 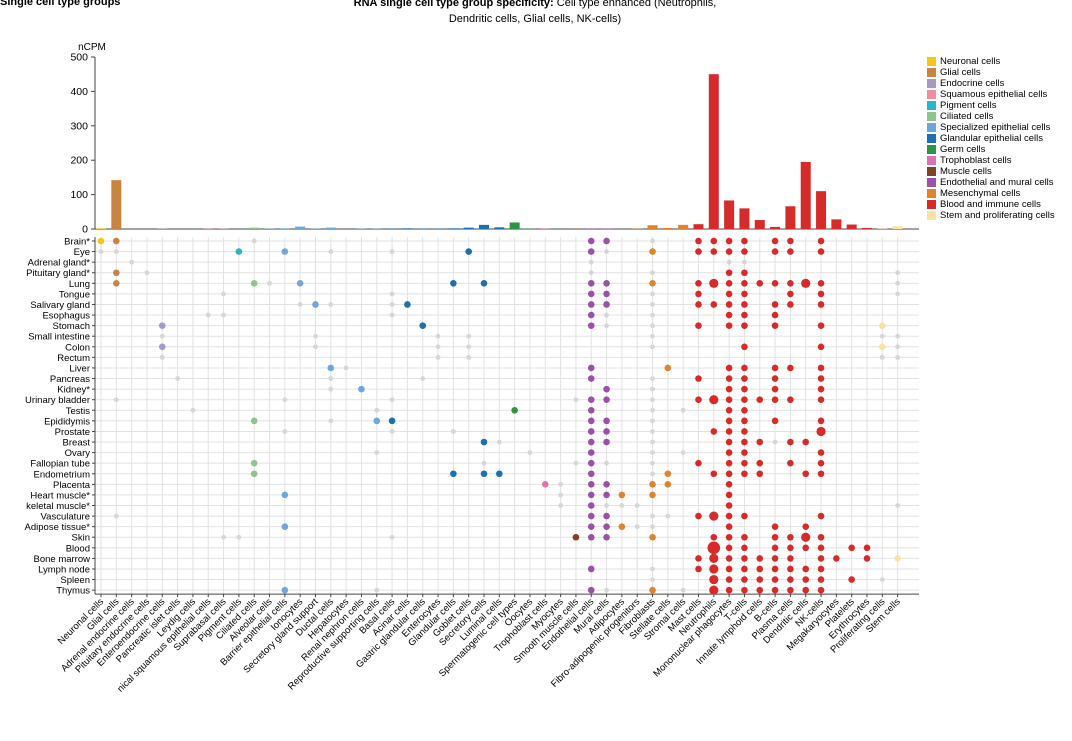 What do you see at coordinates (997, 215) in the screenshot?
I see `legend-label: Stem and proliferating cells` at bounding box center [997, 215].